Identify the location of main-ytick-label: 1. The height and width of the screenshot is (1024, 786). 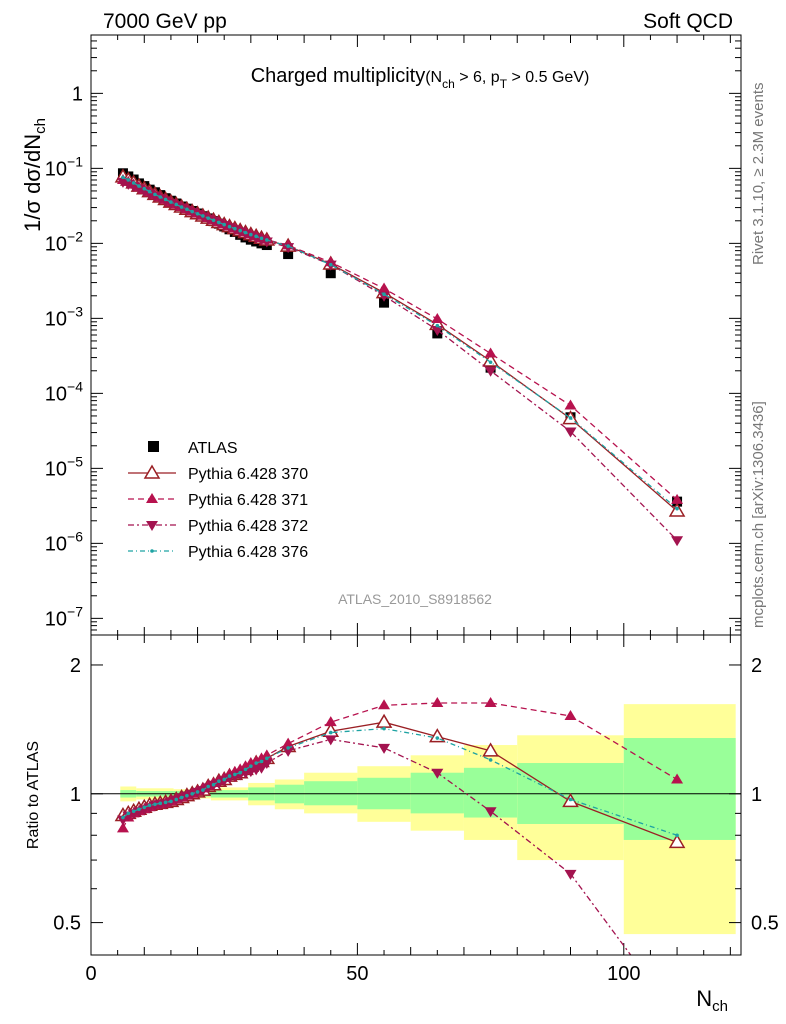
(77, 94).